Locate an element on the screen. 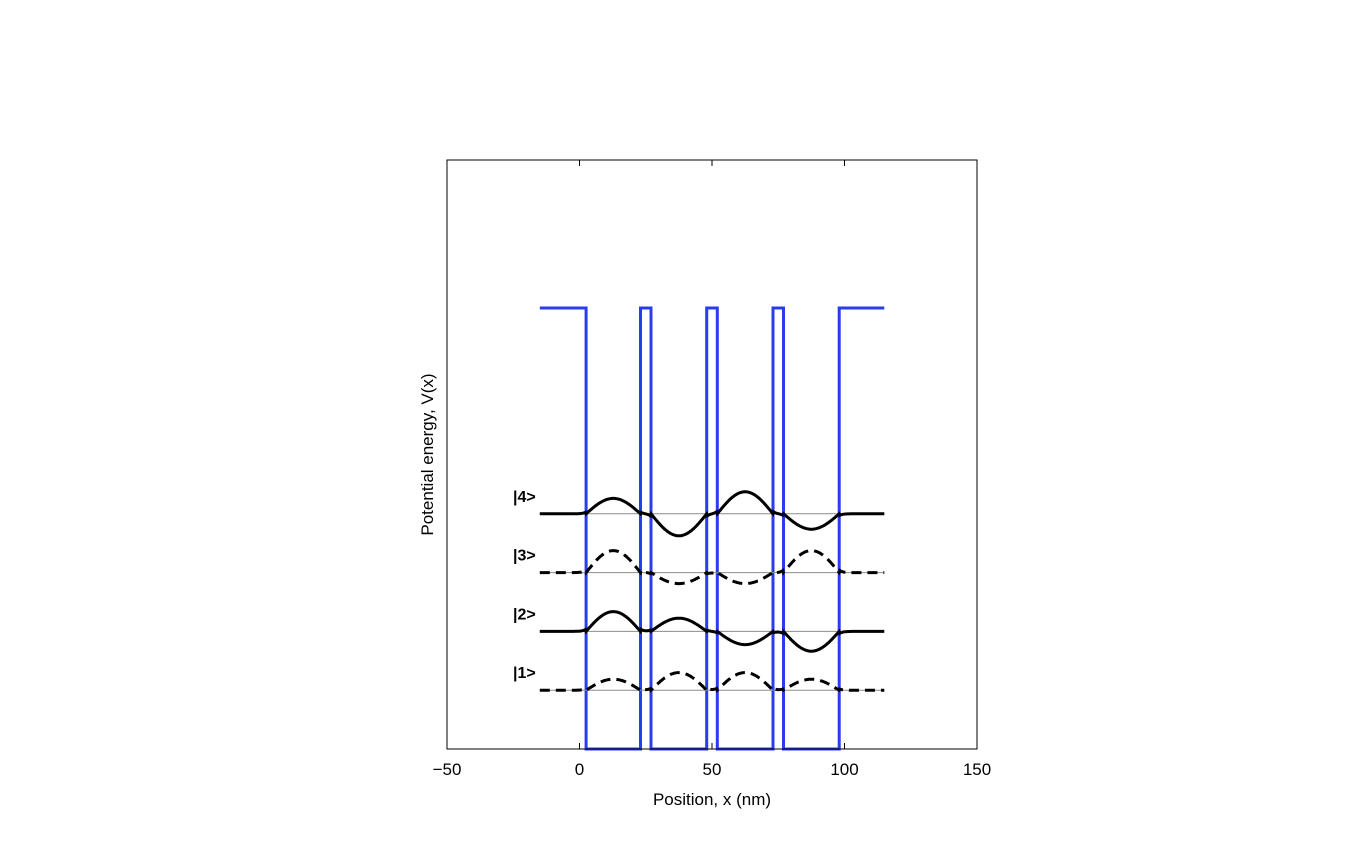 The height and width of the screenshot is (843, 1362). x-tick-label: 50 is located at coordinates (712, 769).